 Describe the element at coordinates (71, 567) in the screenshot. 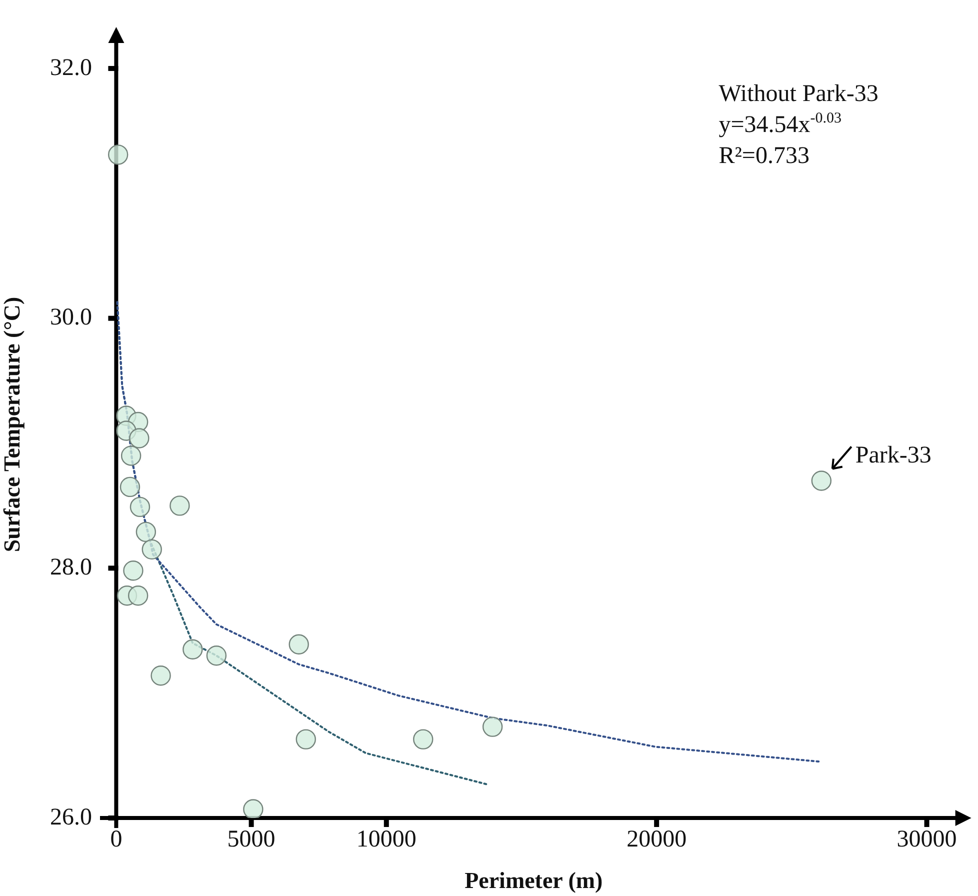

I see `y-tick-label: 28.0` at that location.